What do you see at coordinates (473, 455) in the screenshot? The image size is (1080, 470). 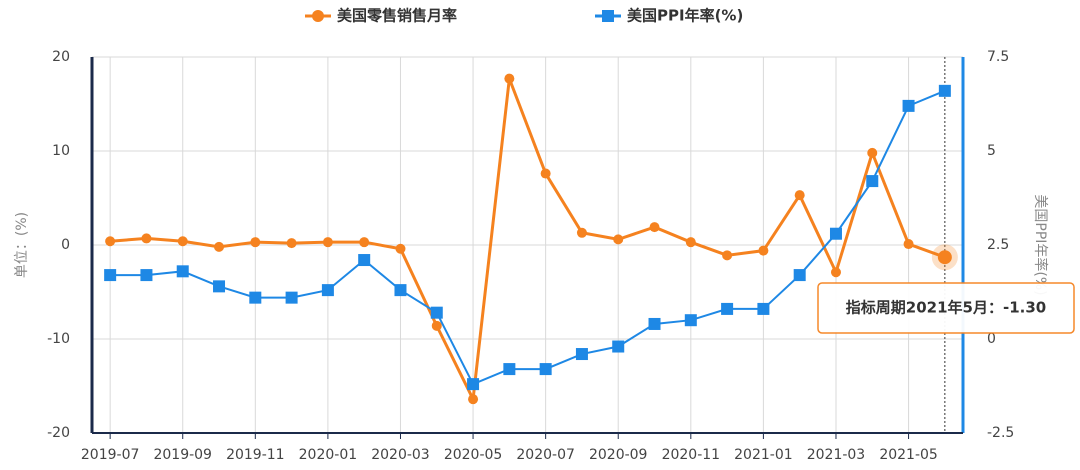 I see `x-tick-label: 2020-05` at bounding box center [473, 455].